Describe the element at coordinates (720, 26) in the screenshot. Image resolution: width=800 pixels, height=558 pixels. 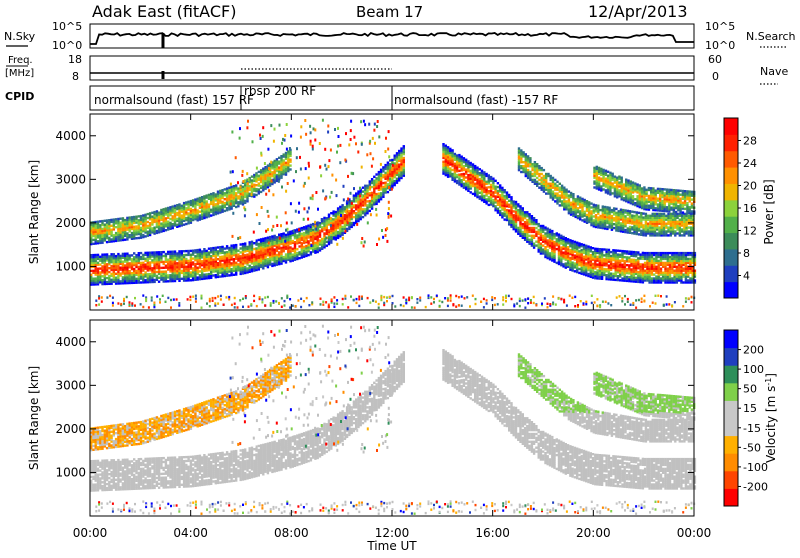
I see `noise-tick-right-top: 10^5` at that location.